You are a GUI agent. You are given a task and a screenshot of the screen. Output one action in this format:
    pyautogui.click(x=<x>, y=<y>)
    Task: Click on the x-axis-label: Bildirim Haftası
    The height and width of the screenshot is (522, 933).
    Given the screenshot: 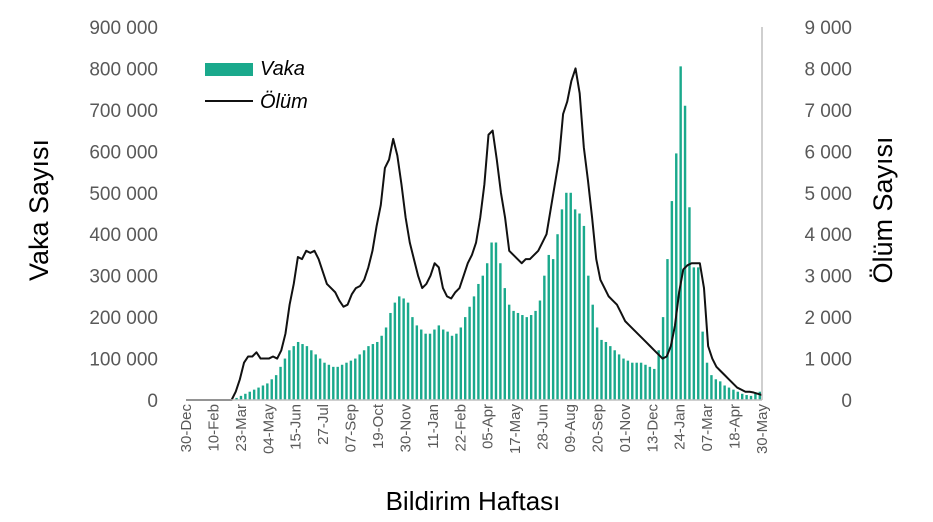 What is the action you would take?
    pyautogui.click(x=473, y=501)
    